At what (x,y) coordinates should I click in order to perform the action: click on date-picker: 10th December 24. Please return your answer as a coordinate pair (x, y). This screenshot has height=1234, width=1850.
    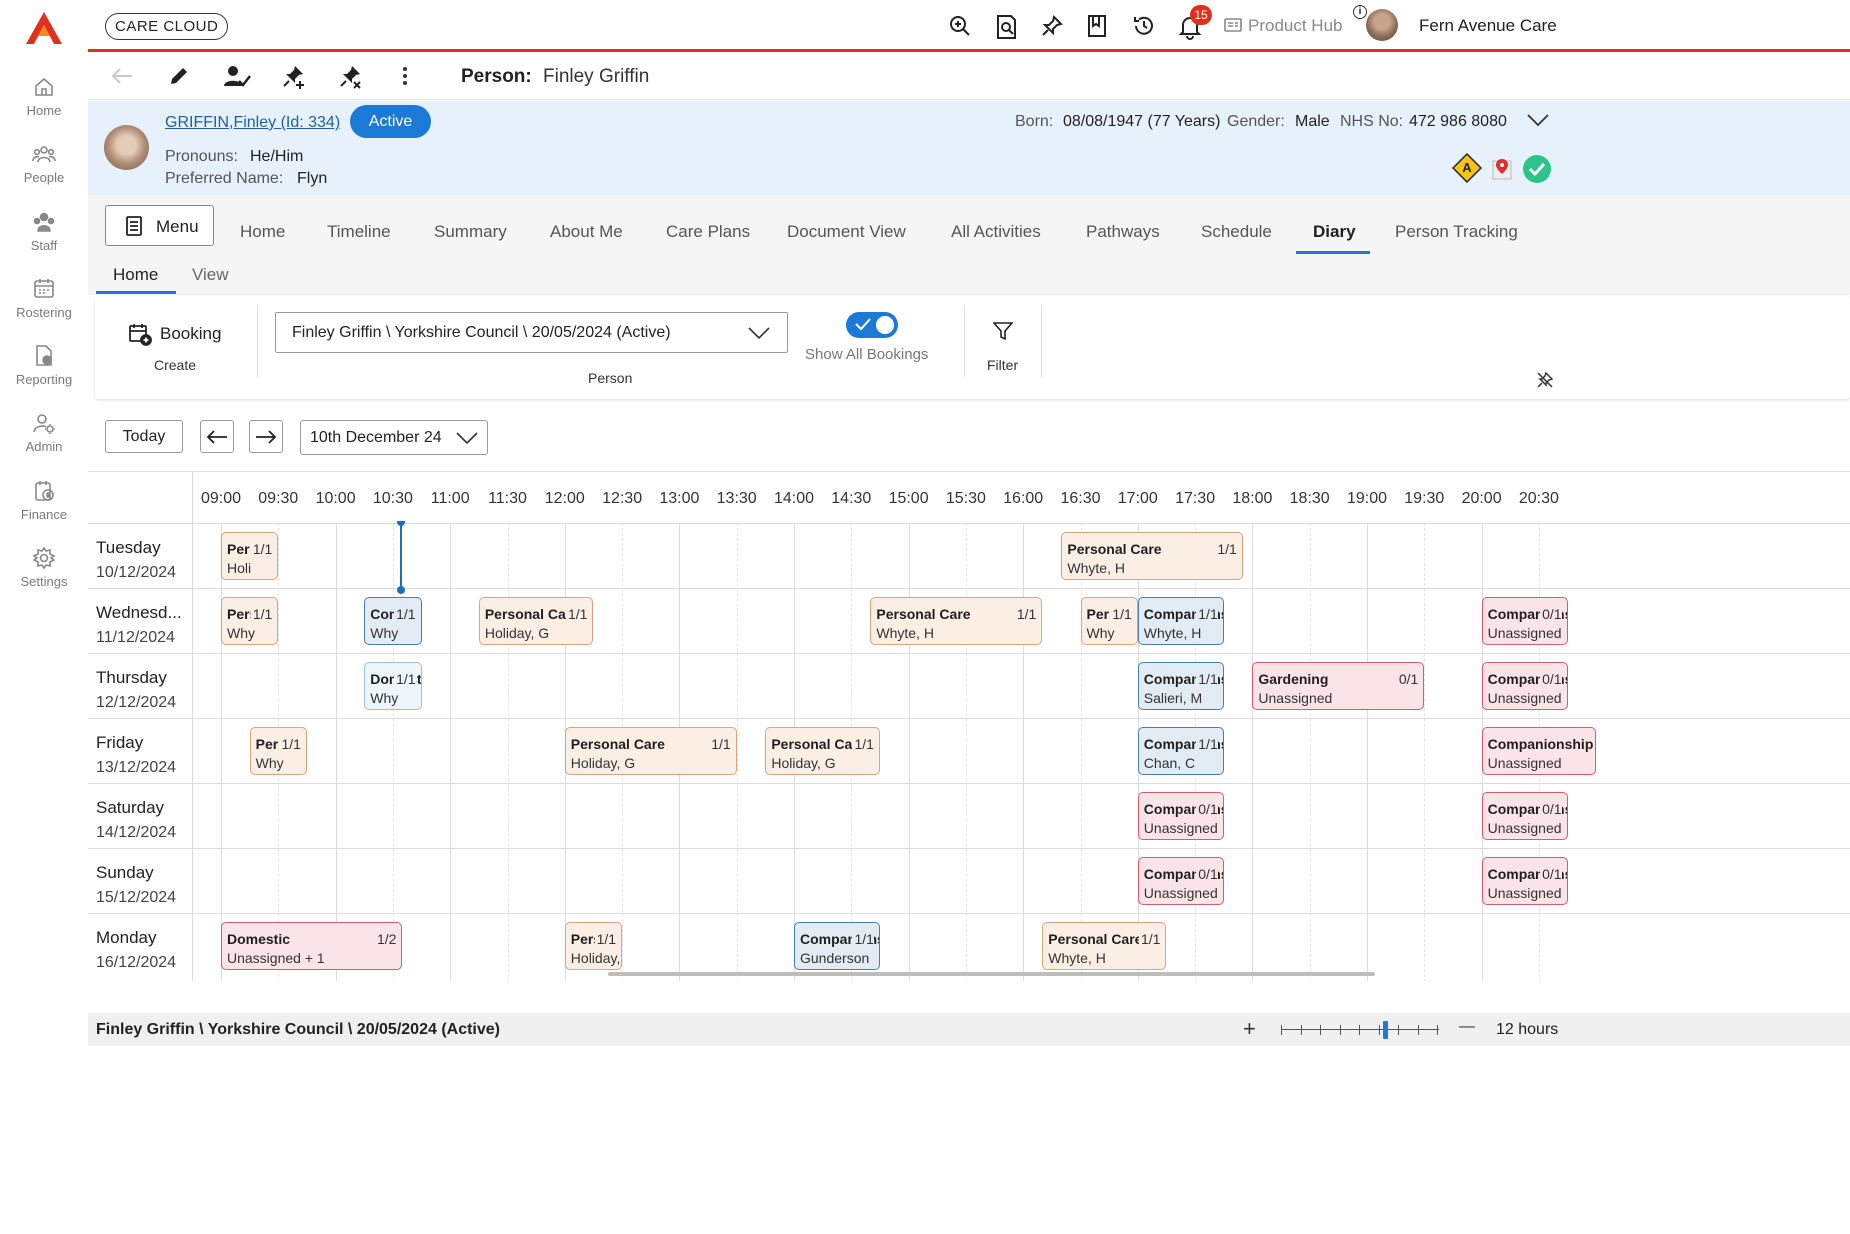
    Looking at the image, I should click on (394, 437).